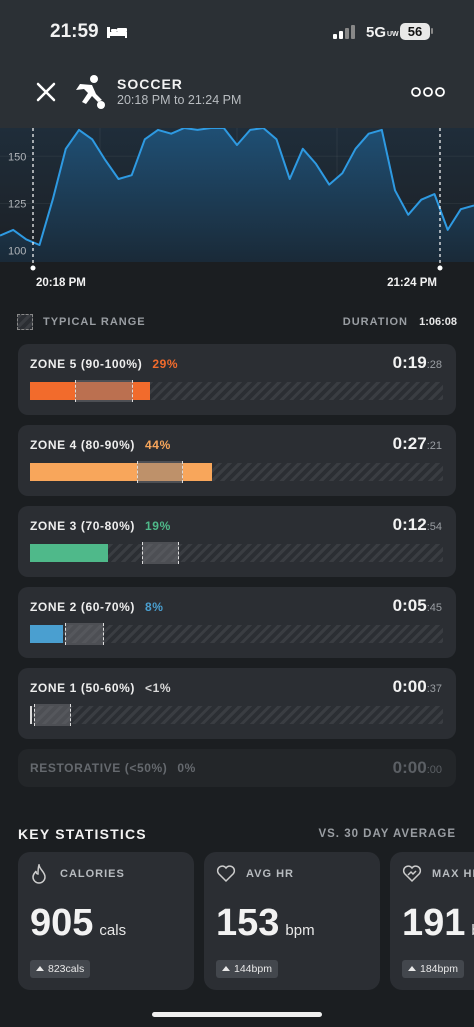 Image resolution: width=474 pixels, height=1027 pixels. I want to click on duration-label: DURATION, so click(375, 322).